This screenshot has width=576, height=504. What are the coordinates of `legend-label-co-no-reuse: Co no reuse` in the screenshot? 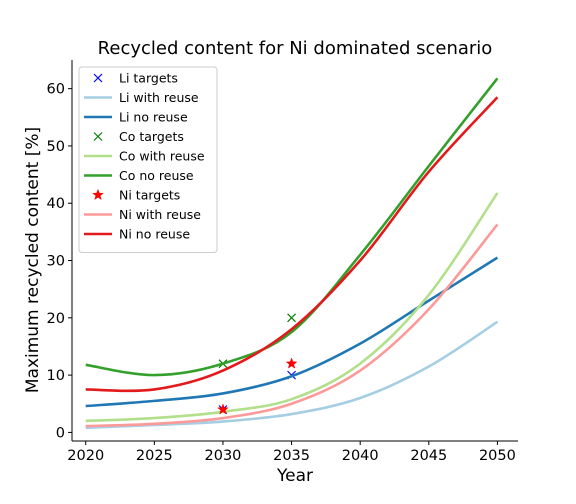 It's located at (156, 175).